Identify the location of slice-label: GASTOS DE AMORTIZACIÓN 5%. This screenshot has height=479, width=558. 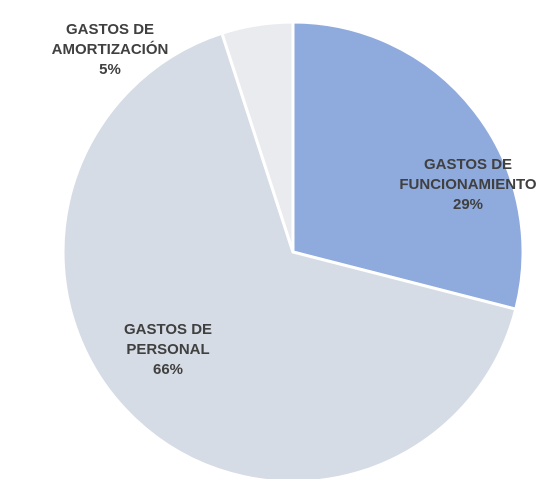
(110, 50).